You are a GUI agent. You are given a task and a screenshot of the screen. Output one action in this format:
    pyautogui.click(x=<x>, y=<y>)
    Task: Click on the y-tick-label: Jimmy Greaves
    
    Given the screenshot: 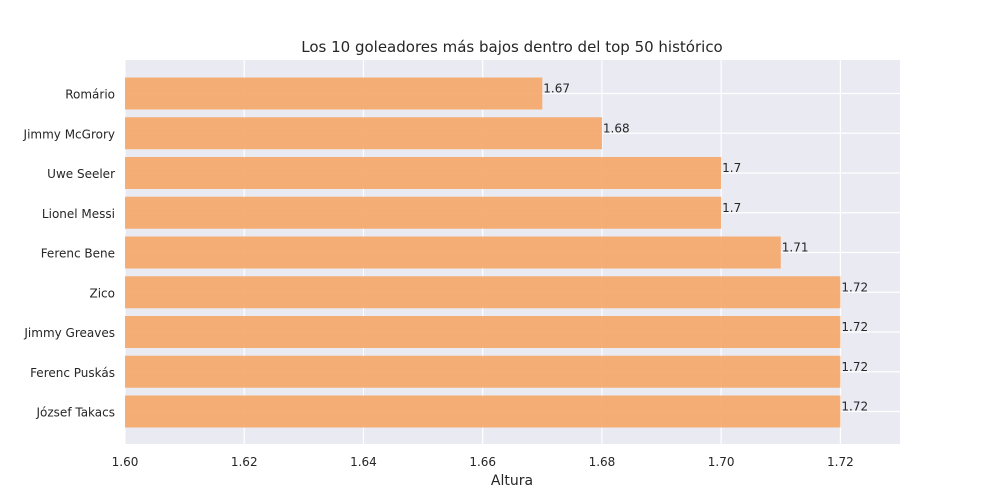 What is the action you would take?
    pyautogui.click(x=69, y=333)
    